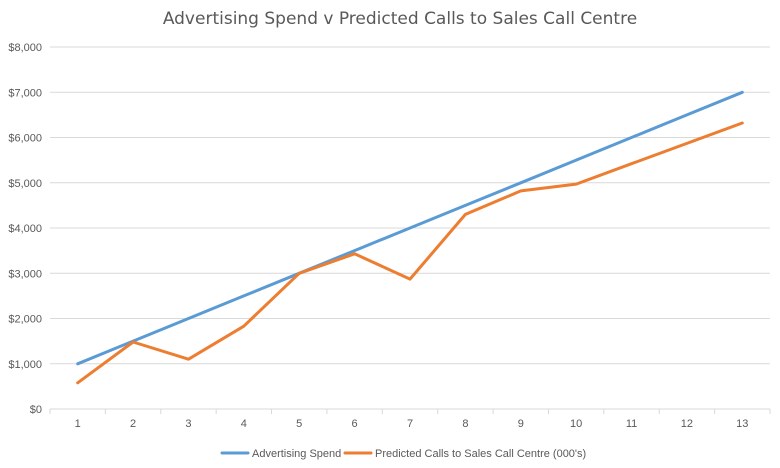 This screenshot has height=468, width=780. I want to click on x-tick-label: 3, so click(188, 424).